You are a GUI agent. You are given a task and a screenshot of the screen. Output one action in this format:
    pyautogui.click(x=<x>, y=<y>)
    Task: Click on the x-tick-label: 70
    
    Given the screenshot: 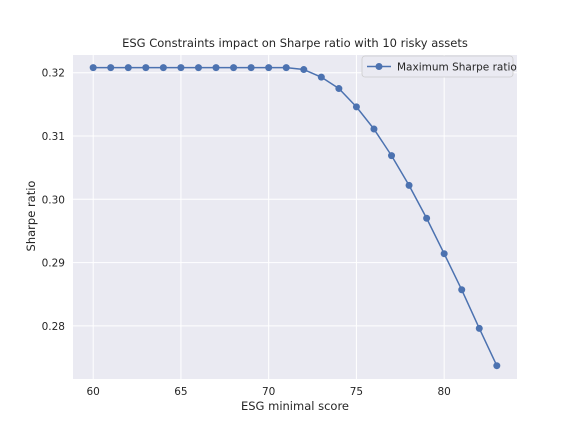 What is the action you would take?
    pyautogui.click(x=268, y=392)
    